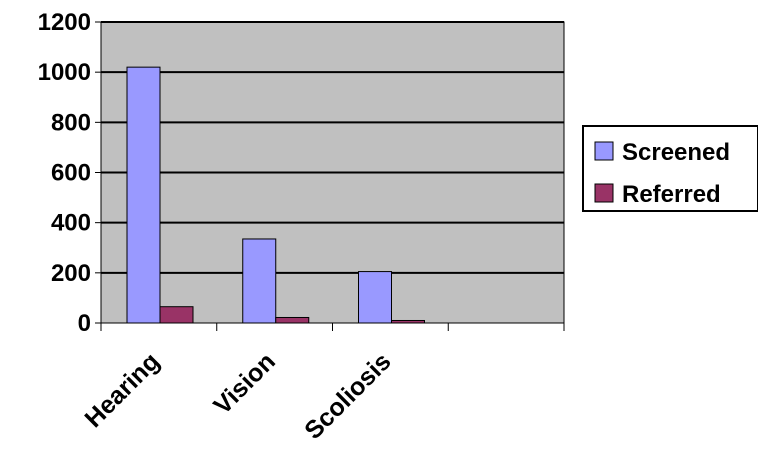  I want to click on legend-label-referred: Referred, so click(671, 194).